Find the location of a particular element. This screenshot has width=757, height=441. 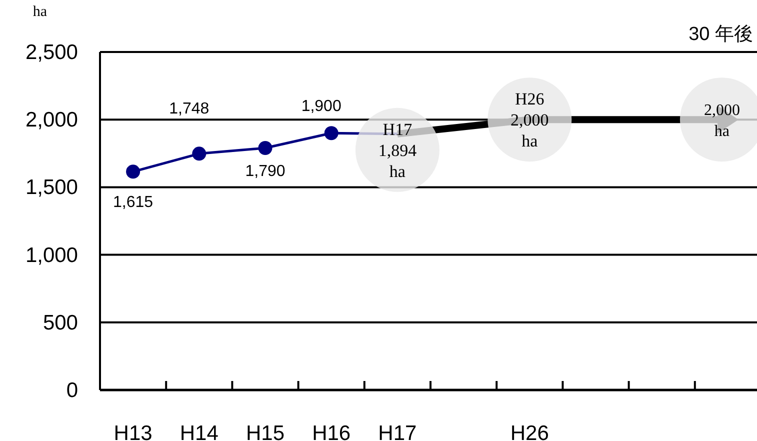

y-tick-label: 2,000 is located at coordinates (51, 120).